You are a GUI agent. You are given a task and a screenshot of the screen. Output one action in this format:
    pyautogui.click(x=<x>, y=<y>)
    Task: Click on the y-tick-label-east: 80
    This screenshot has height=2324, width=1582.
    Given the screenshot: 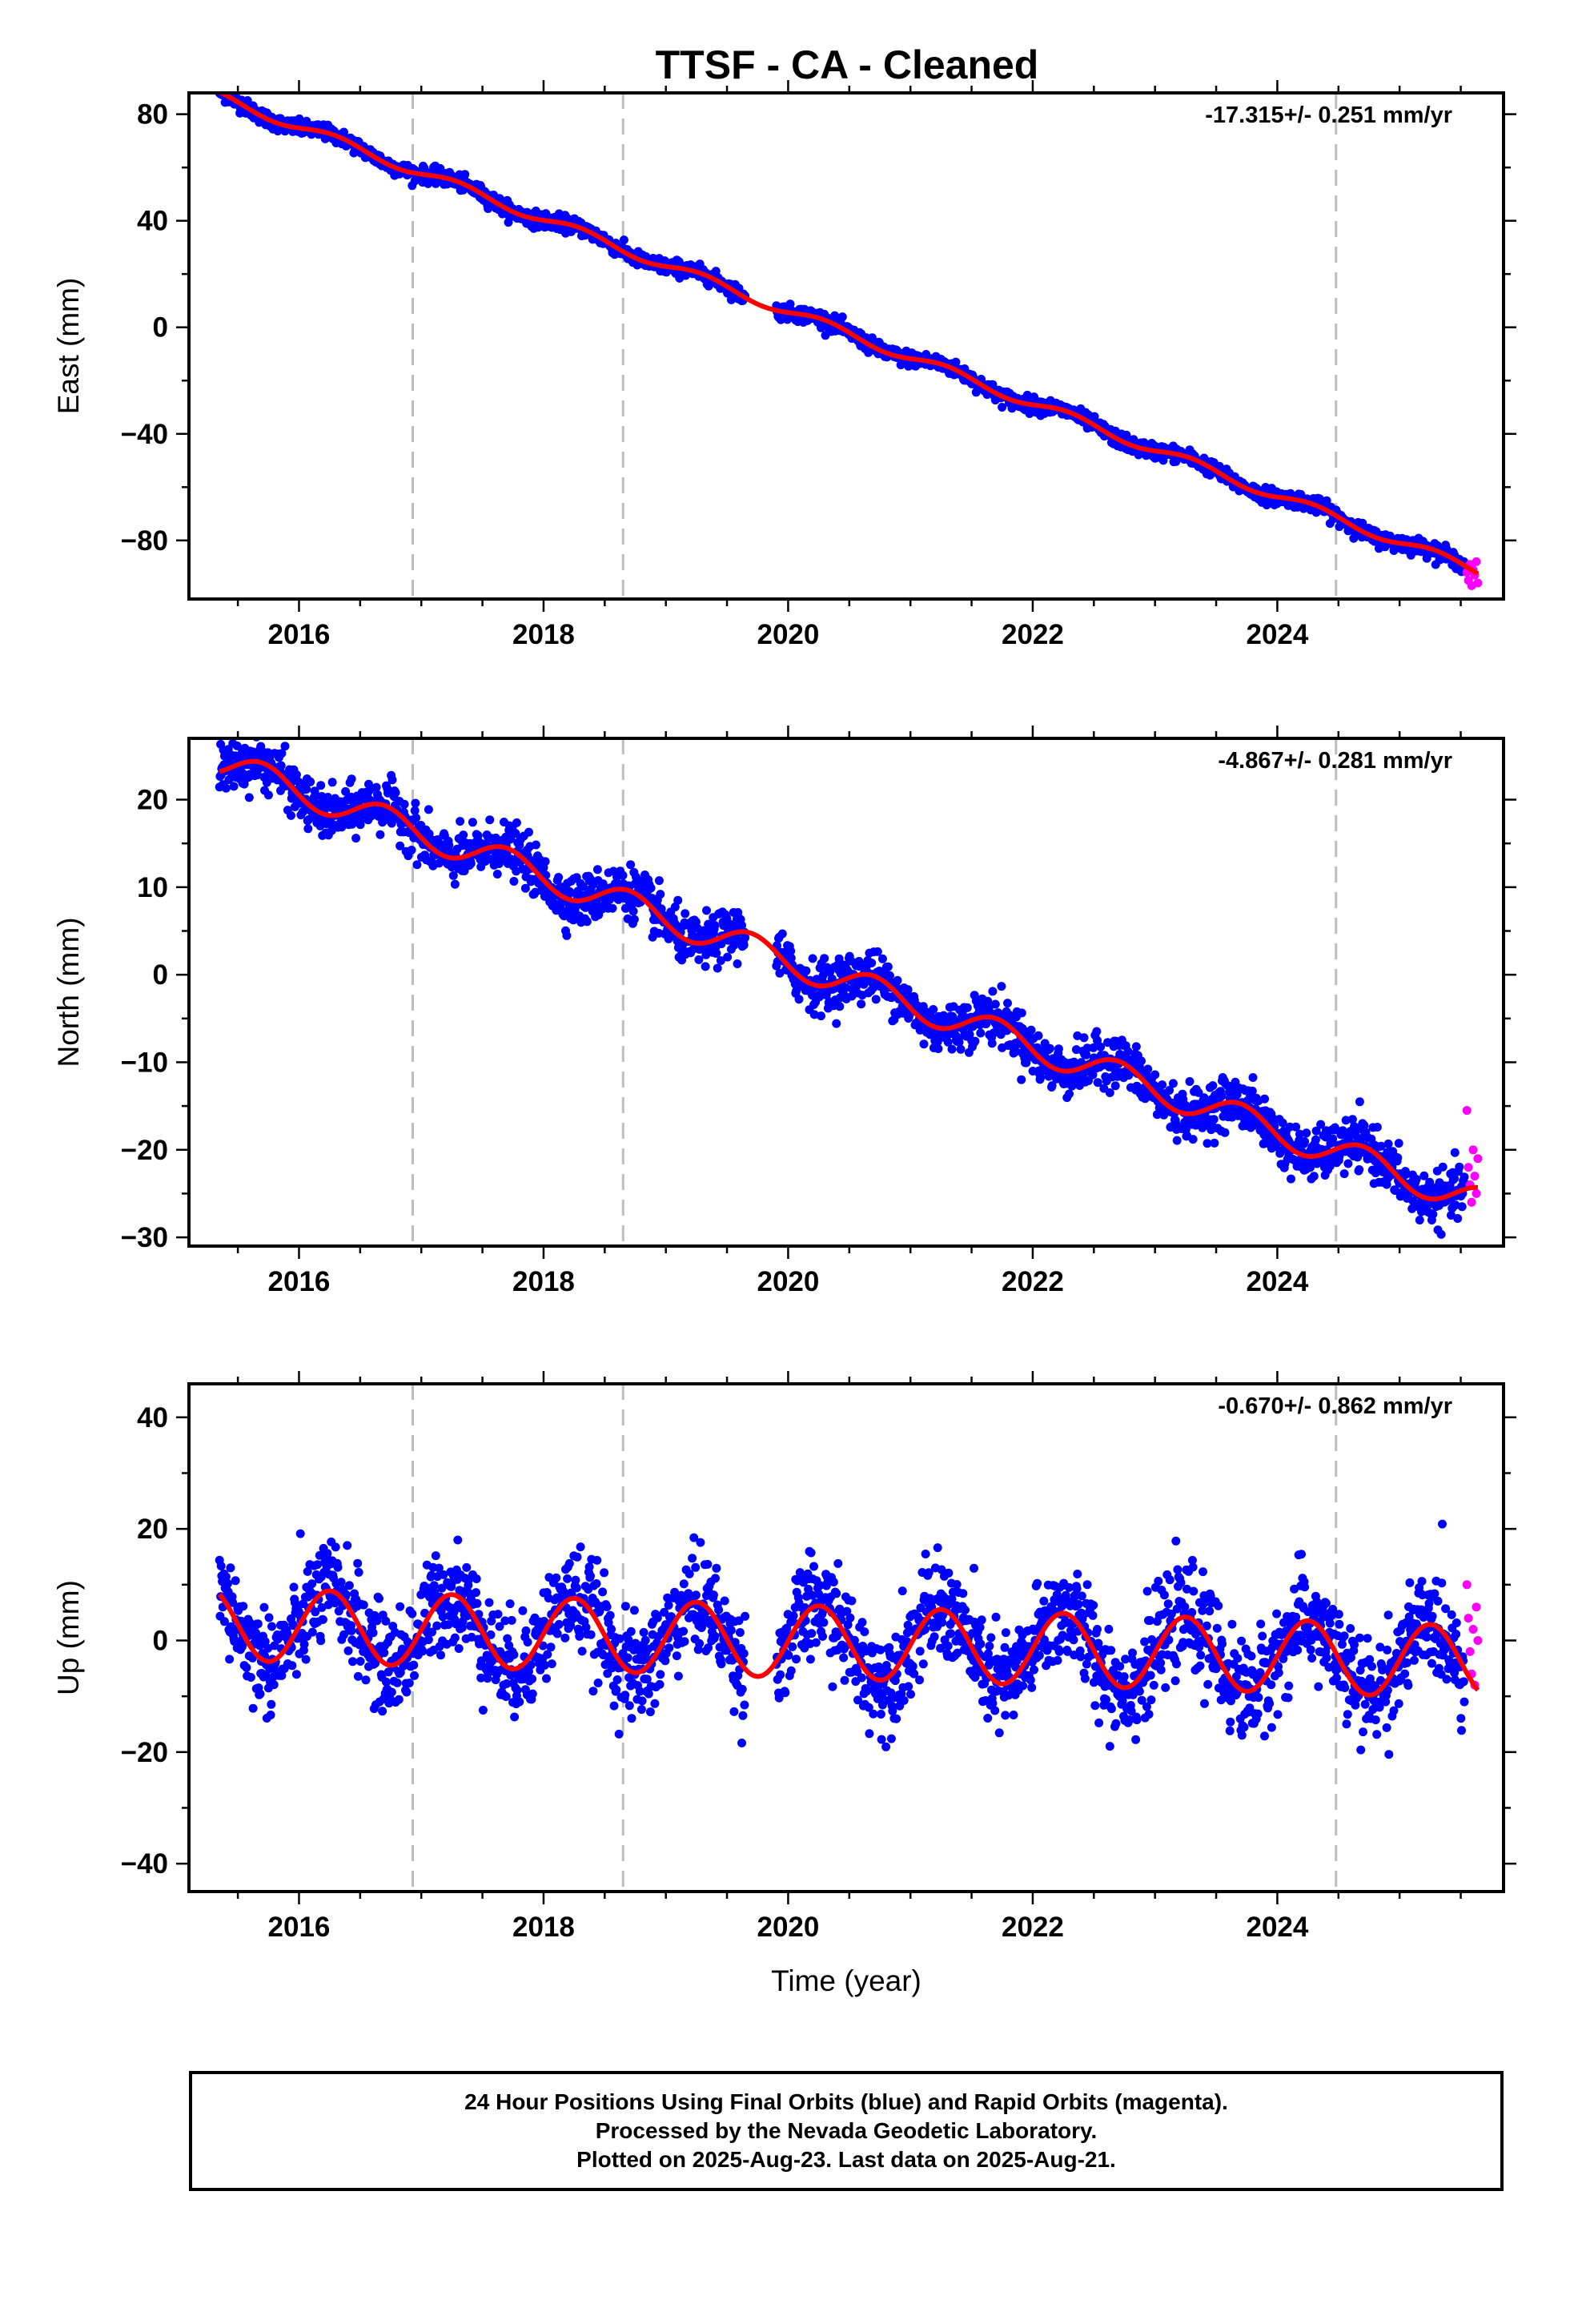 What is the action you would take?
    pyautogui.click(x=152, y=115)
    